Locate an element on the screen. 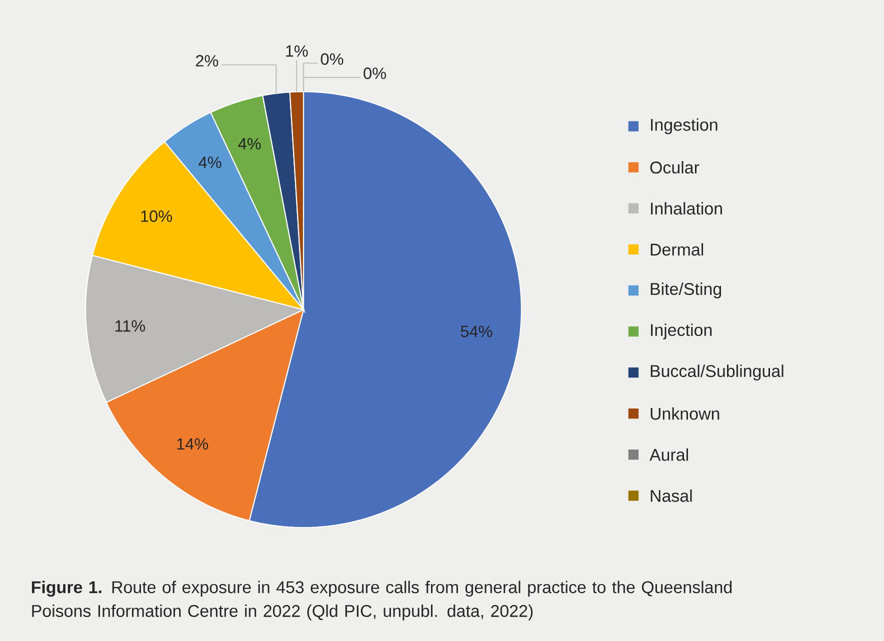  legend-label: Unknown is located at coordinates (685, 414).